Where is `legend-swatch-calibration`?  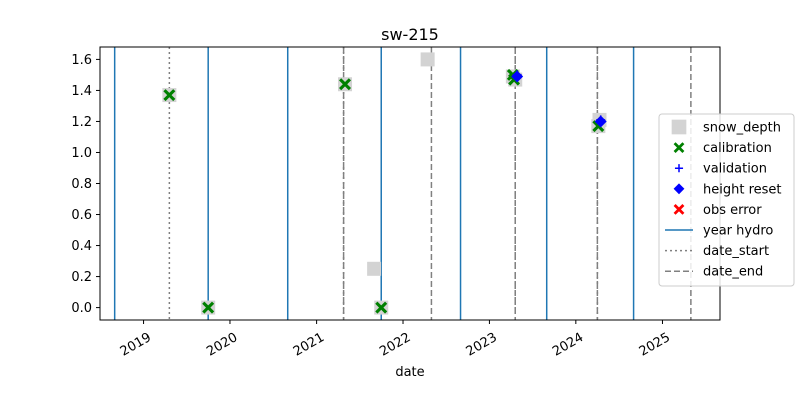
legend-swatch-calibration is located at coordinates (679, 147).